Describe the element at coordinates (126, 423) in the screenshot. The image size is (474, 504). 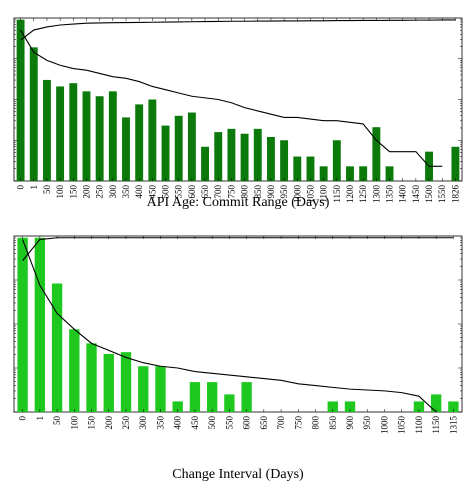
I see `x-tick-label: 250` at that location.